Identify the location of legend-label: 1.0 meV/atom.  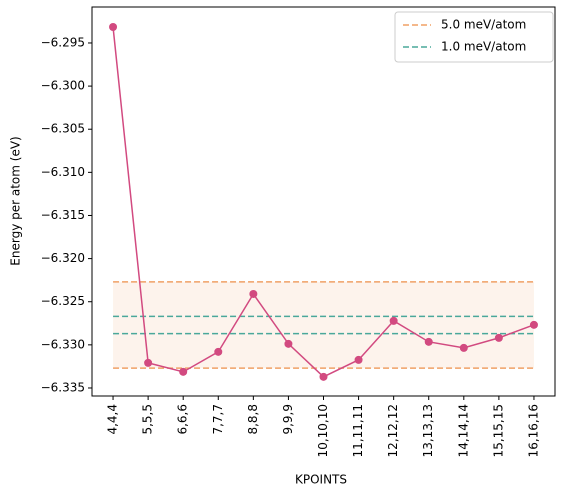
(483, 47).